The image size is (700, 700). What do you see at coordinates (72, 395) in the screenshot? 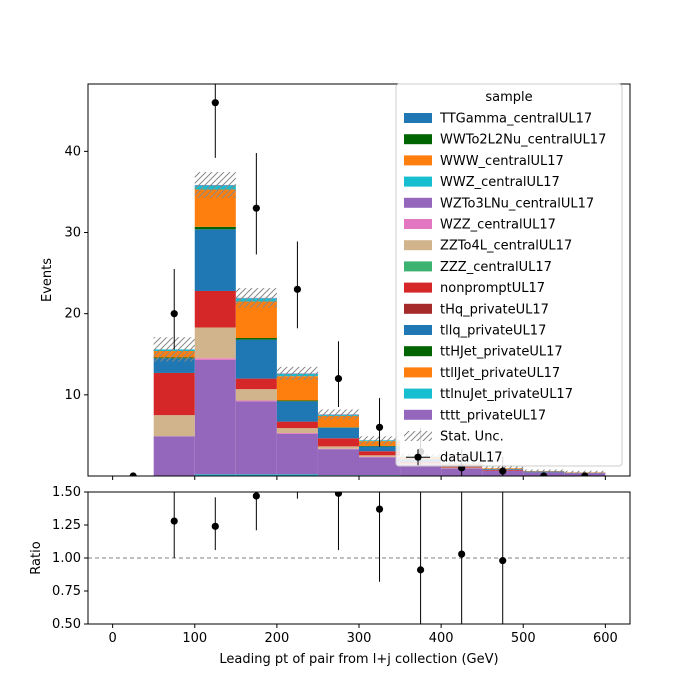
I see `main-y-tick-label: 10` at bounding box center [72, 395].